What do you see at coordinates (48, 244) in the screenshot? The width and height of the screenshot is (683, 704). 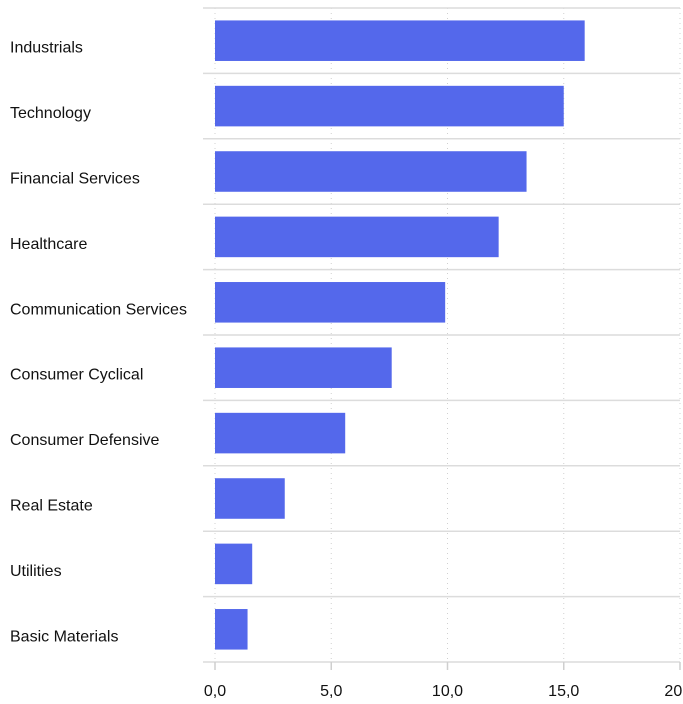 I see `category-label: Healthcare` at bounding box center [48, 244].